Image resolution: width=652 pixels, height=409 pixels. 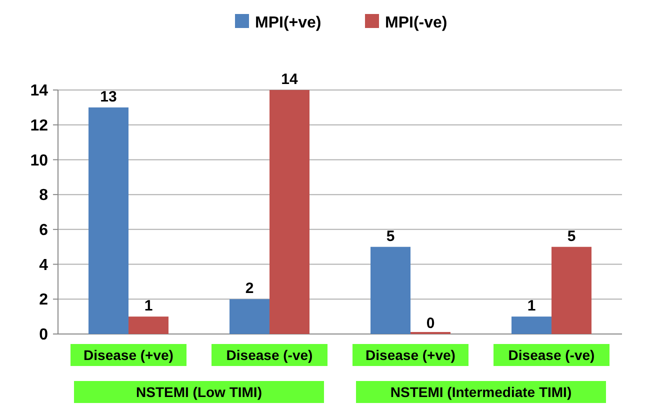 What do you see at coordinates (289, 79) in the screenshot?
I see `data-label: 14` at bounding box center [289, 79].